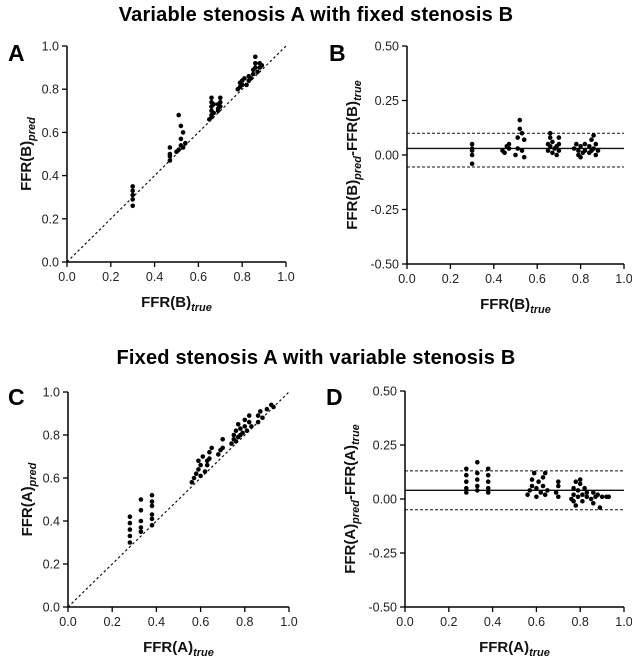  Describe the element at coordinates (383, 554) in the screenshot. I see `y-tick-label: -0.25` at that location.